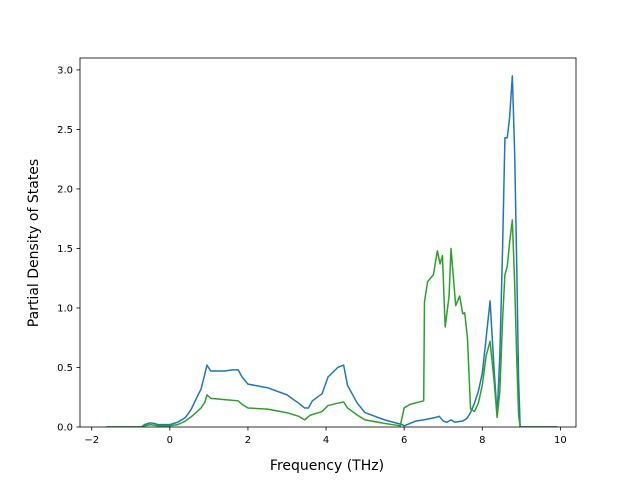  Describe the element at coordinates (327, 466) in the screenshot. I see `x-axis-label: Frequency (THz)` at that location.